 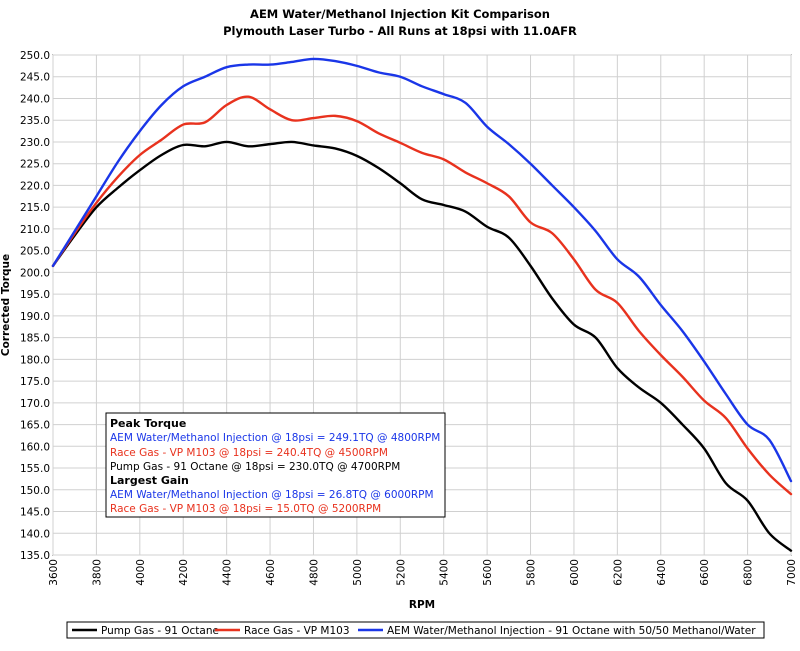 I want to click on x-tick-label: 4600, so click(x=271, y=572).